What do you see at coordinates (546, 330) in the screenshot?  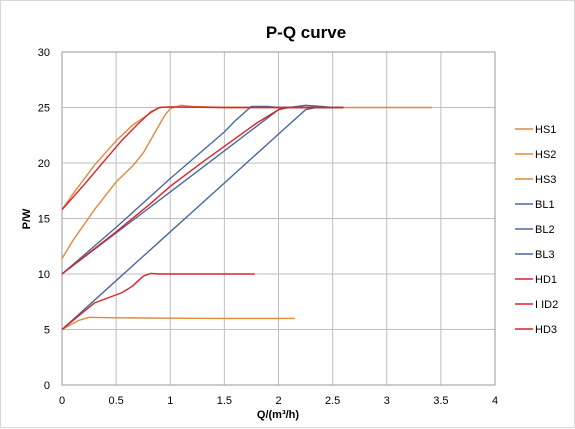 I see `legend-label: HD3` at bounding box center [546, 330].